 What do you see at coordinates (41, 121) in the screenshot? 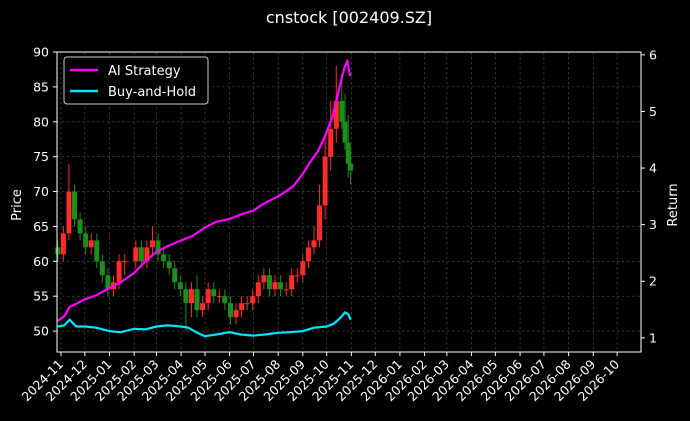
I see `y-tick-label: 80` at bounding box center [41, 121].